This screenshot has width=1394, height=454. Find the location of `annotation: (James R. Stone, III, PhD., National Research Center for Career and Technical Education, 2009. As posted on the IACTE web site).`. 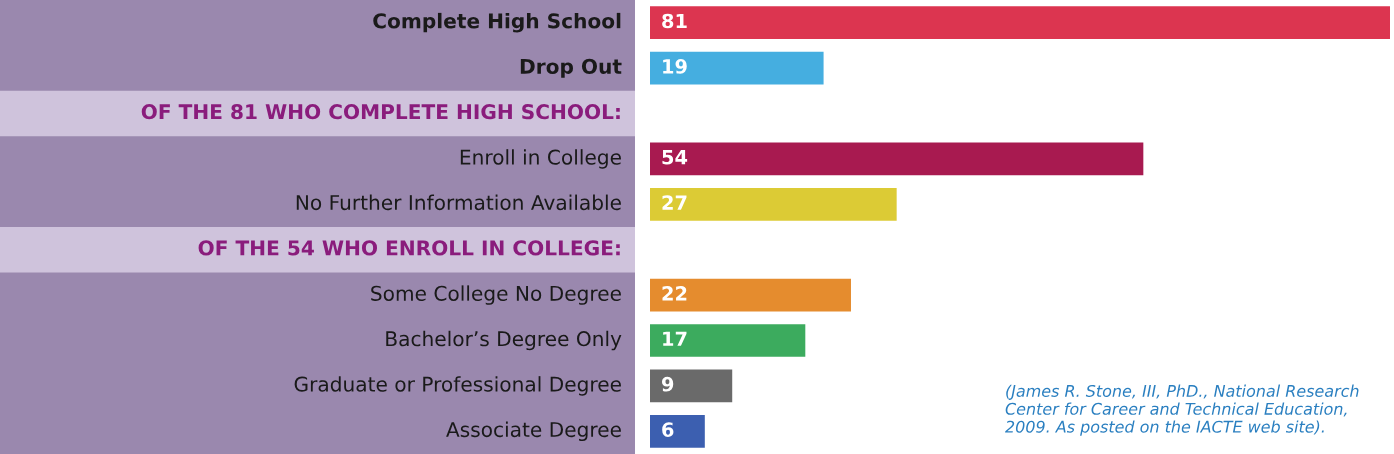

annotation: (James R. Stone, III, PhD., National Research Center for Career and Technical Education, 2009. As posted on the IACTE web site). is located at coordinates (1182, 410).